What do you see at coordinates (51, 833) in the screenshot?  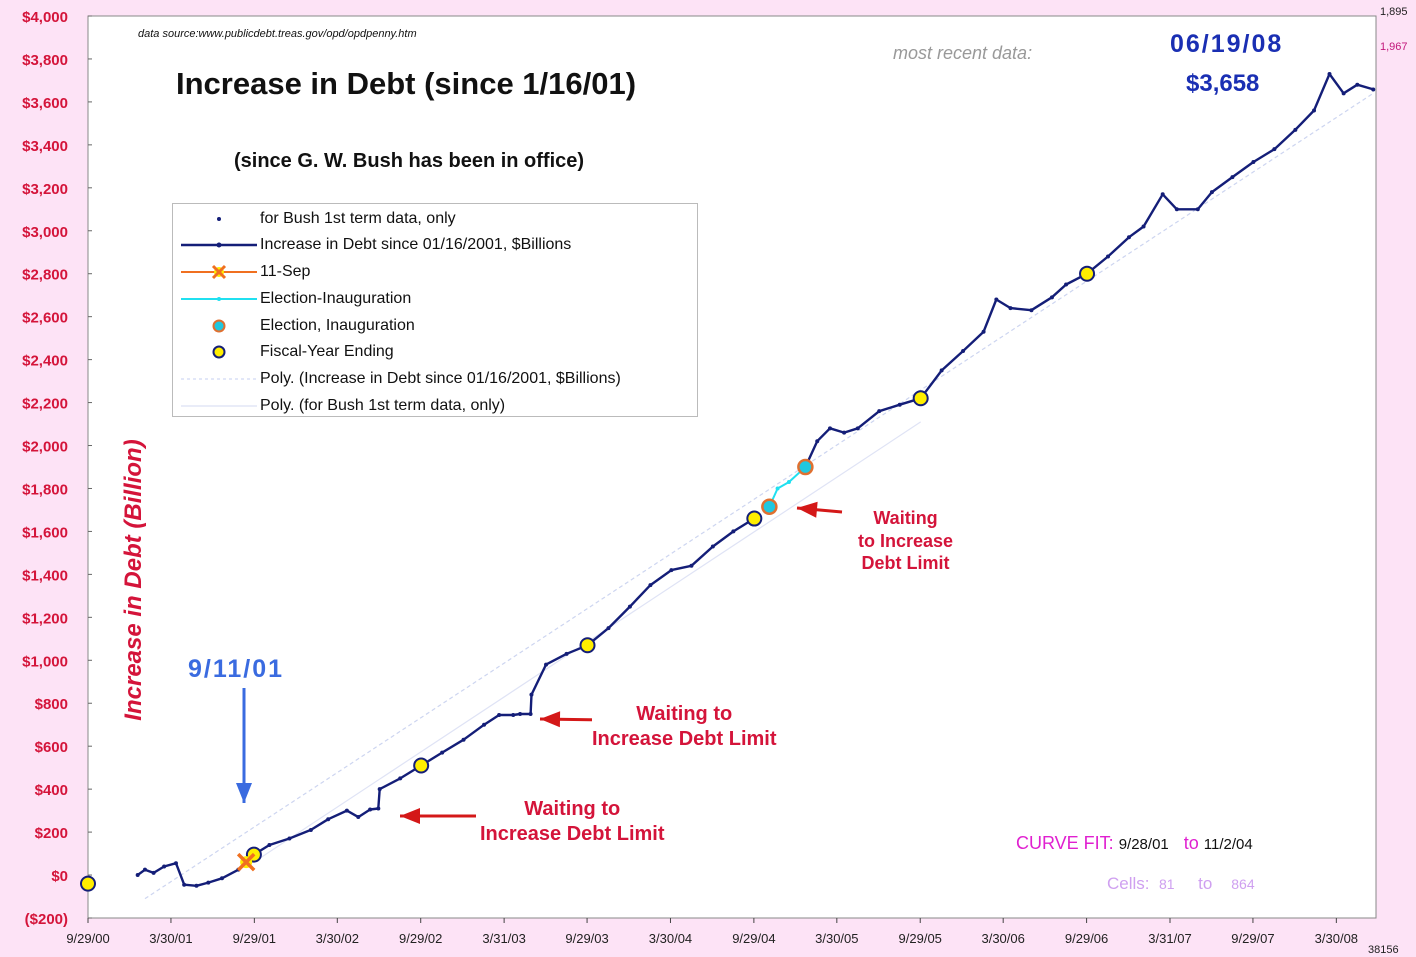 I see `y-tick-label: $200` at bounding box center [51, 833].